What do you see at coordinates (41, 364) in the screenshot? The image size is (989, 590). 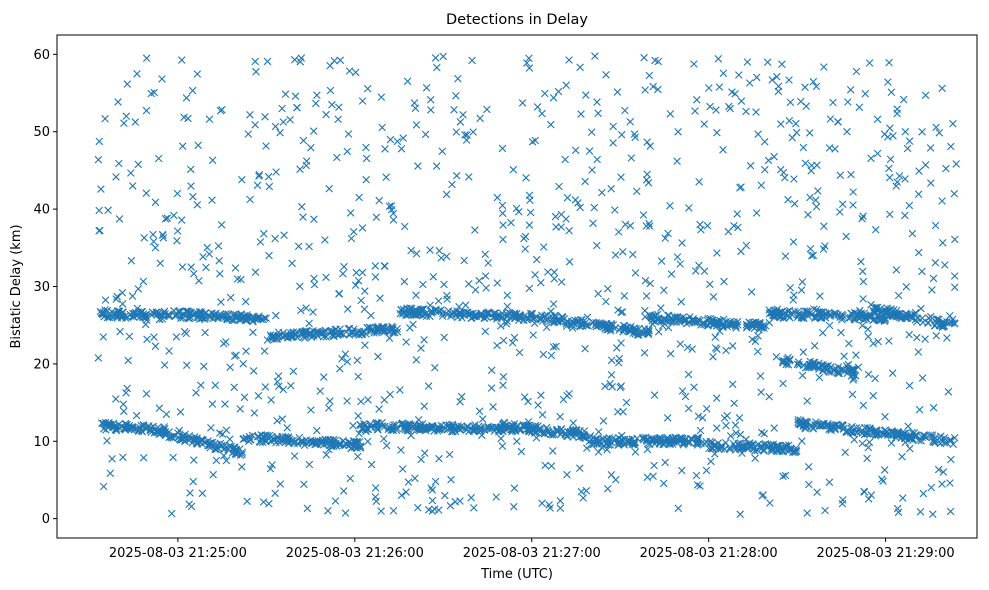 I see `y-tick-label: 20` at bounding box center [41, 364].